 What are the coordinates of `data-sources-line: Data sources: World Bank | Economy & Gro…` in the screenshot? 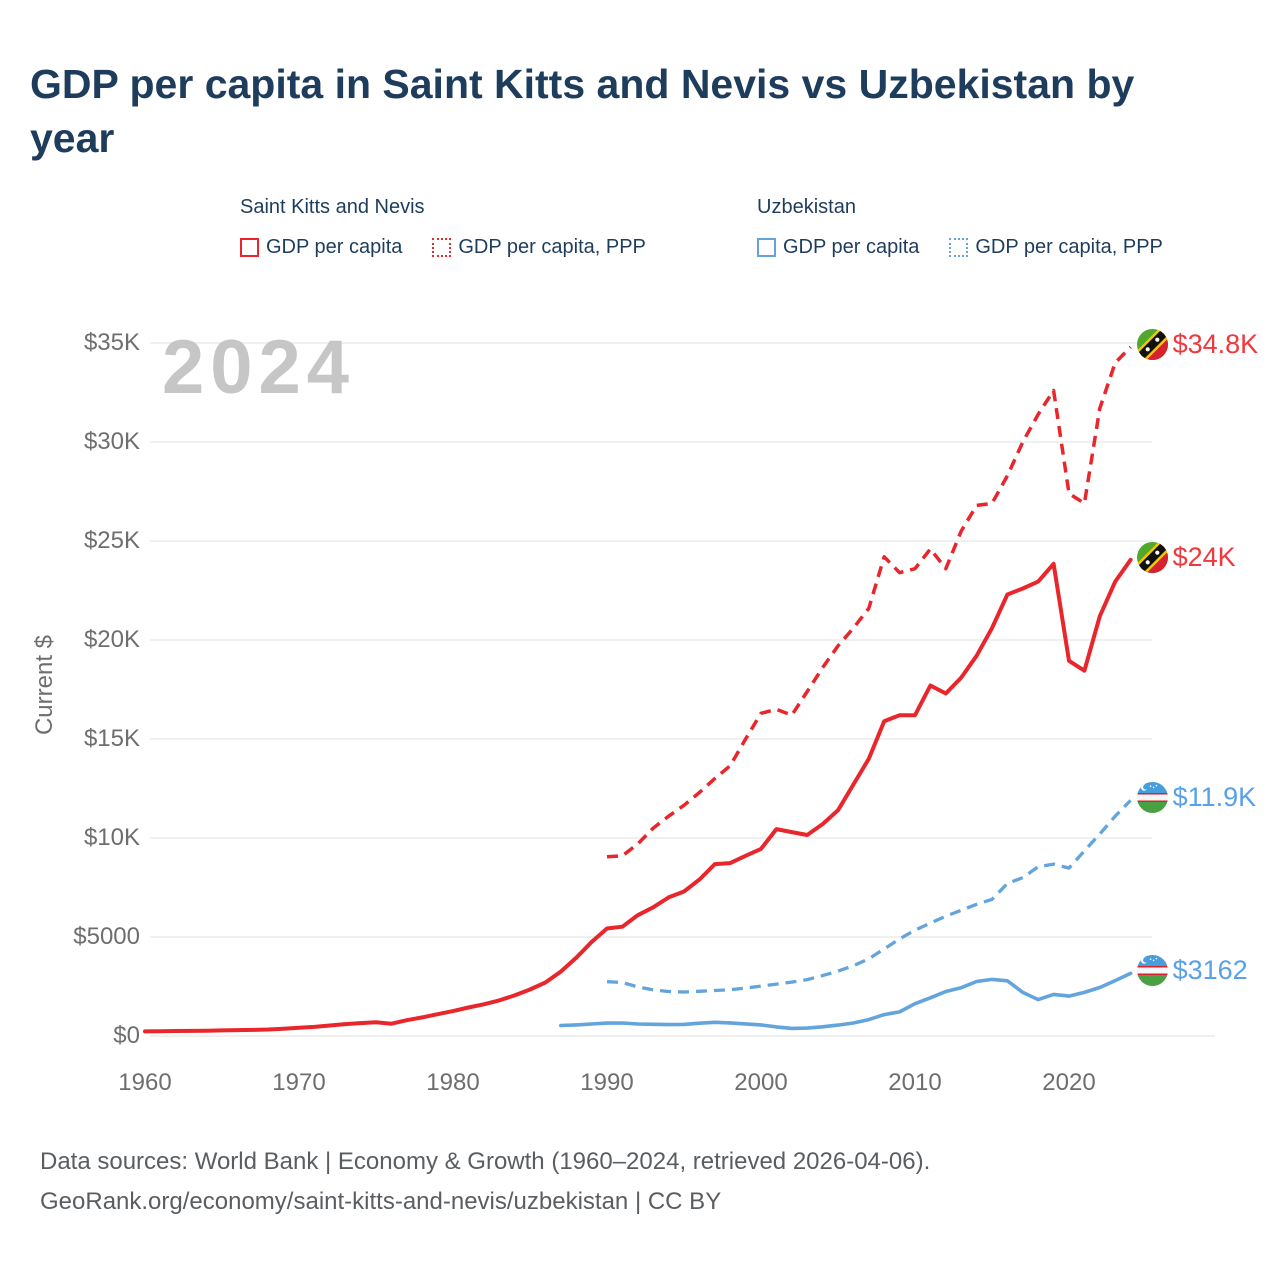 It's located at (485, 1161).